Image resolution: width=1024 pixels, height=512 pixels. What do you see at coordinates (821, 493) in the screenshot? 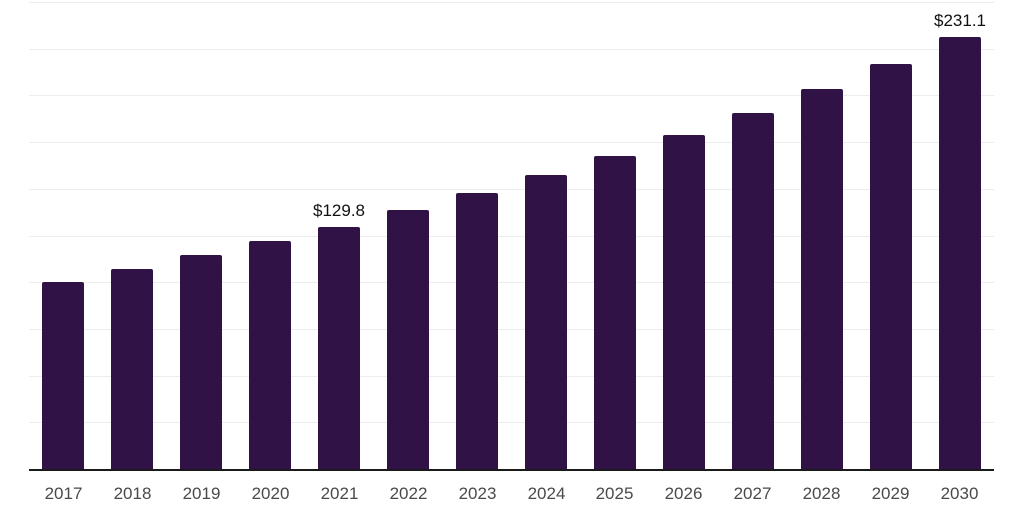
I see `x-tick-label-2028: 2028` at bounding box center [821, 493].